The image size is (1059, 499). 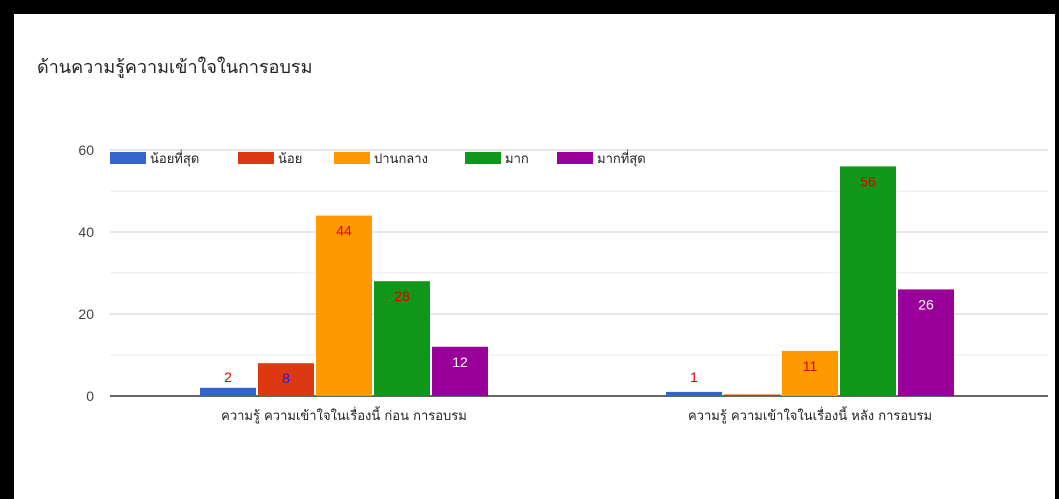 I want to click on legend-label: น้อย, so click(x=290, y=159).